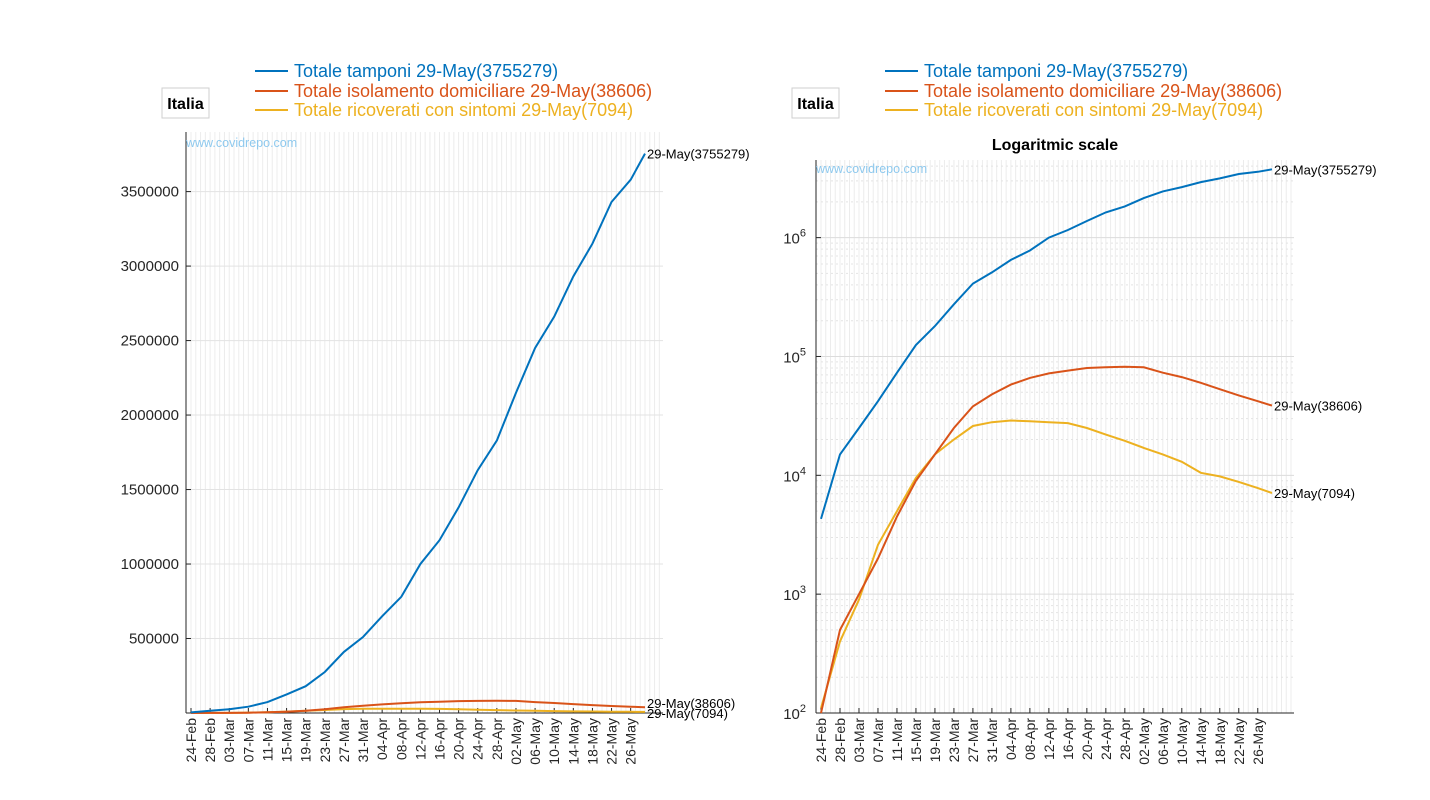  Describe the element at coordinates (154, 639) in the screenshot. I see `y-tick-label: 500000` at that location.